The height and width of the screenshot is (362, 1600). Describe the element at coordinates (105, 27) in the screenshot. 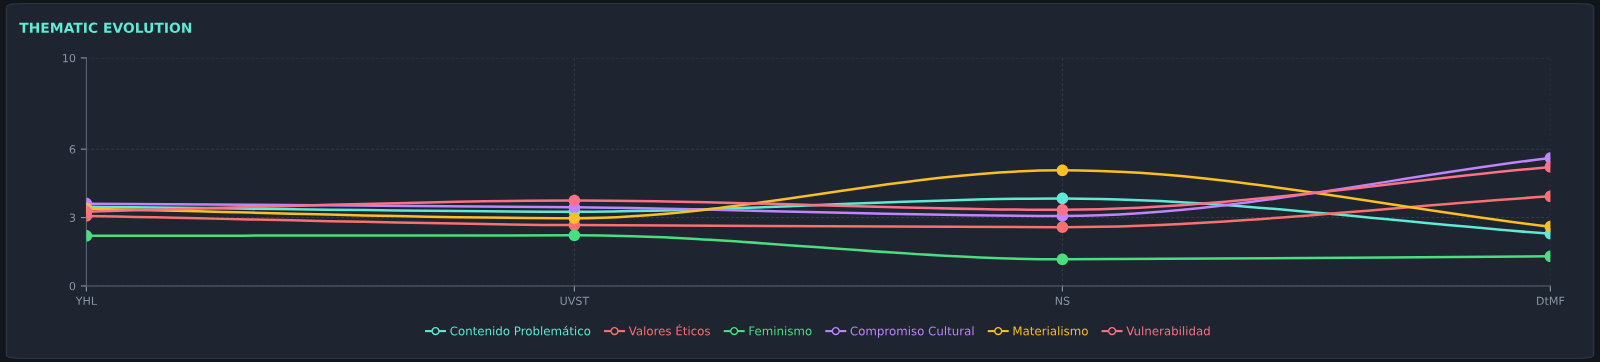

I see `chart-title: THEMATIC EVOLUTION` at that location.